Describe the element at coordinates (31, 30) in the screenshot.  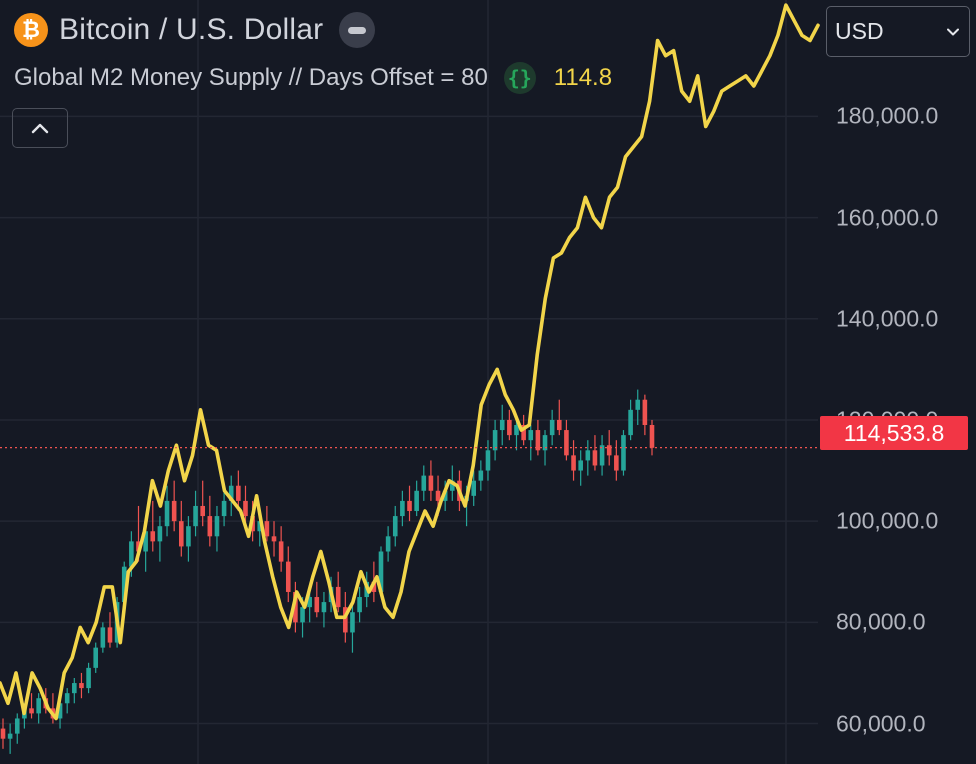
I see `bitcoin-icon: ₿` at that location.